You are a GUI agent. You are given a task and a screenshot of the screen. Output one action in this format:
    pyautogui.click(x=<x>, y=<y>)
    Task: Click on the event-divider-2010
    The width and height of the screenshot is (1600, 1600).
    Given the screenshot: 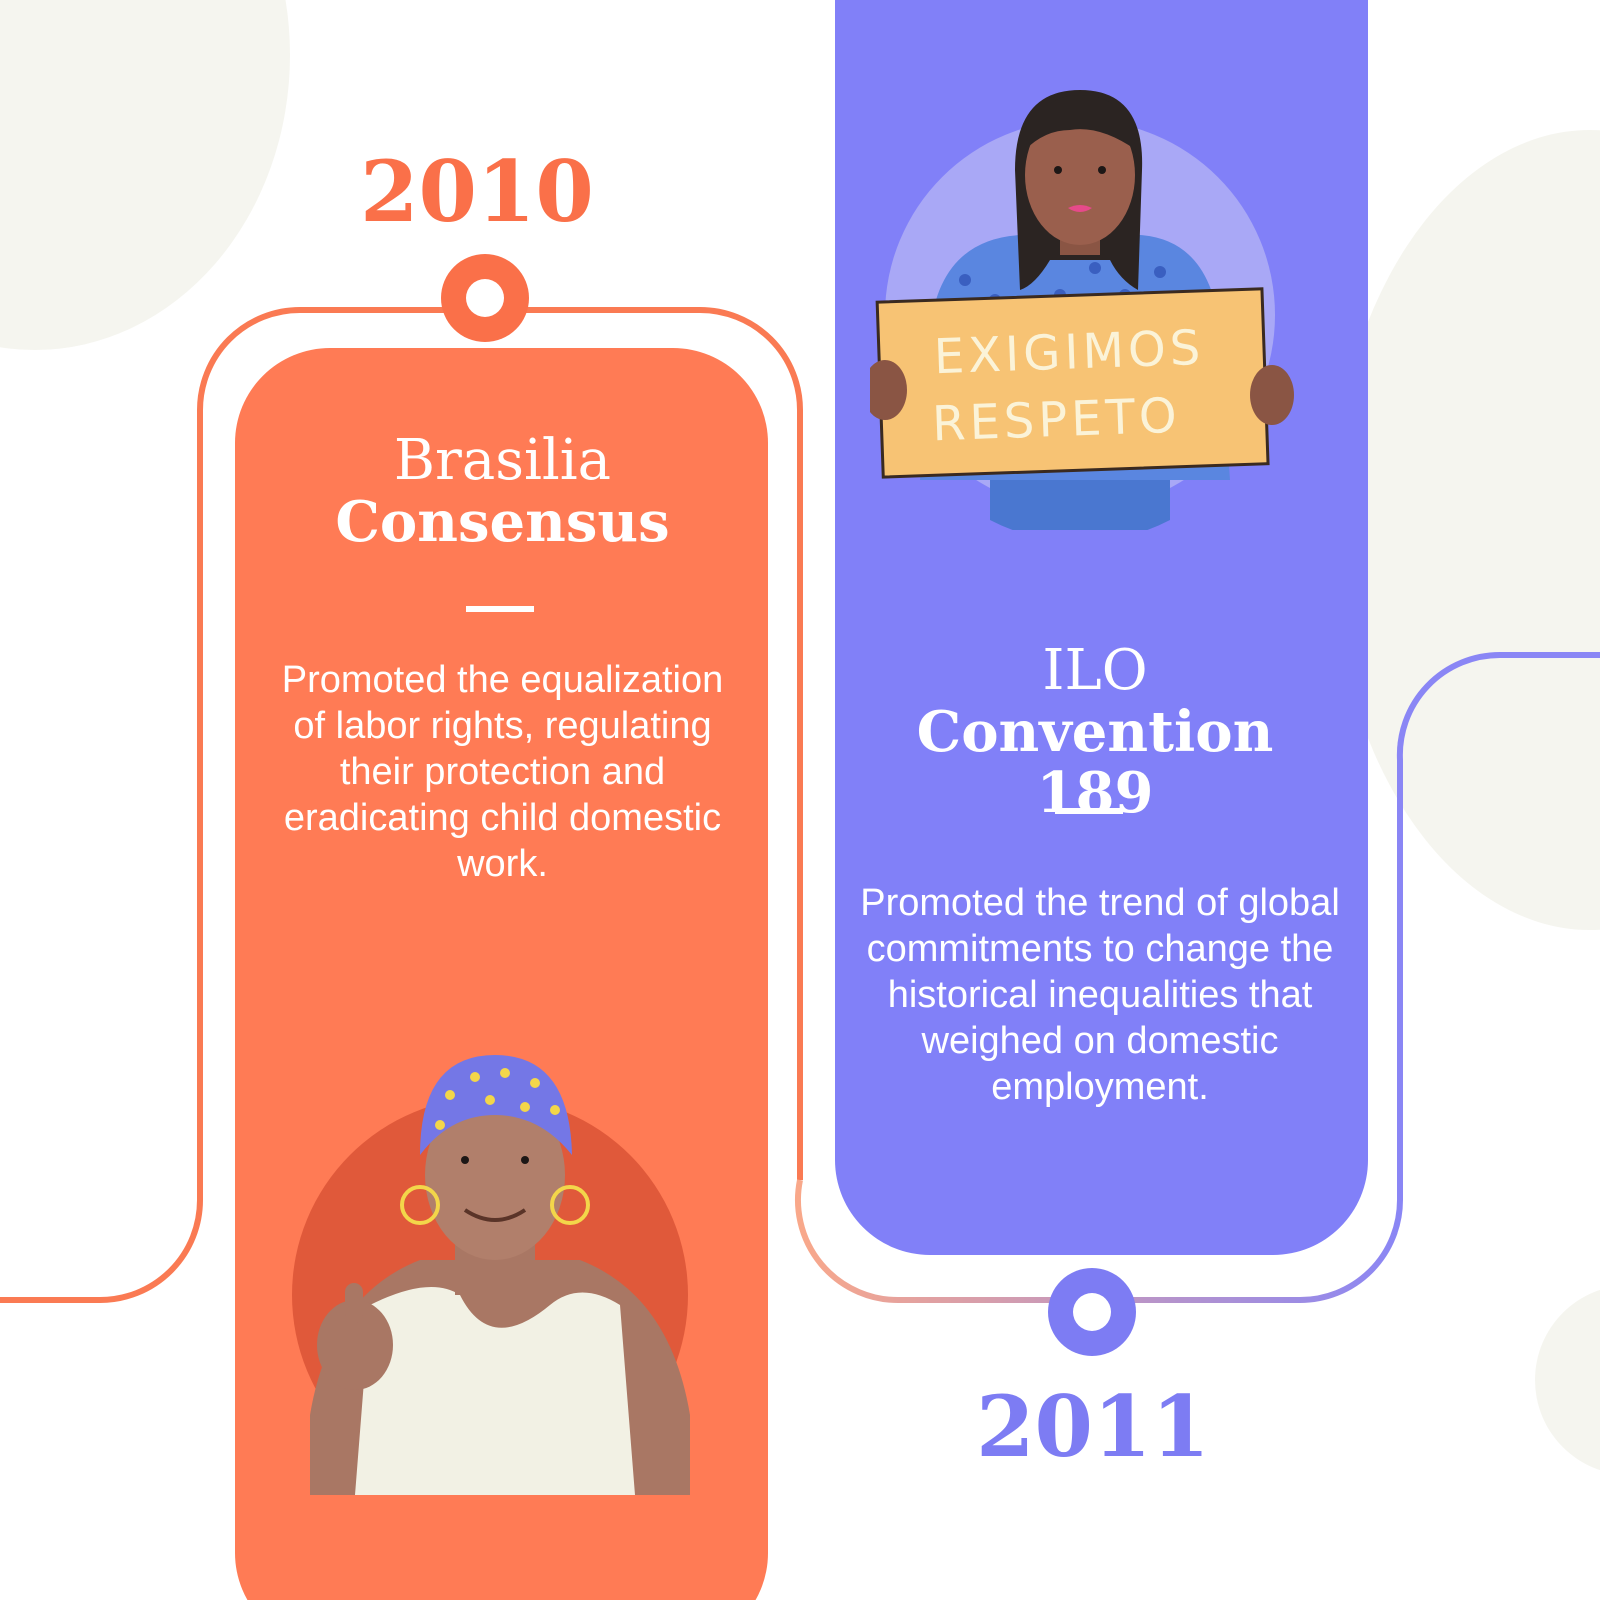 What is the action you would take?
    pyautogui.click(x=500, y=609)
    